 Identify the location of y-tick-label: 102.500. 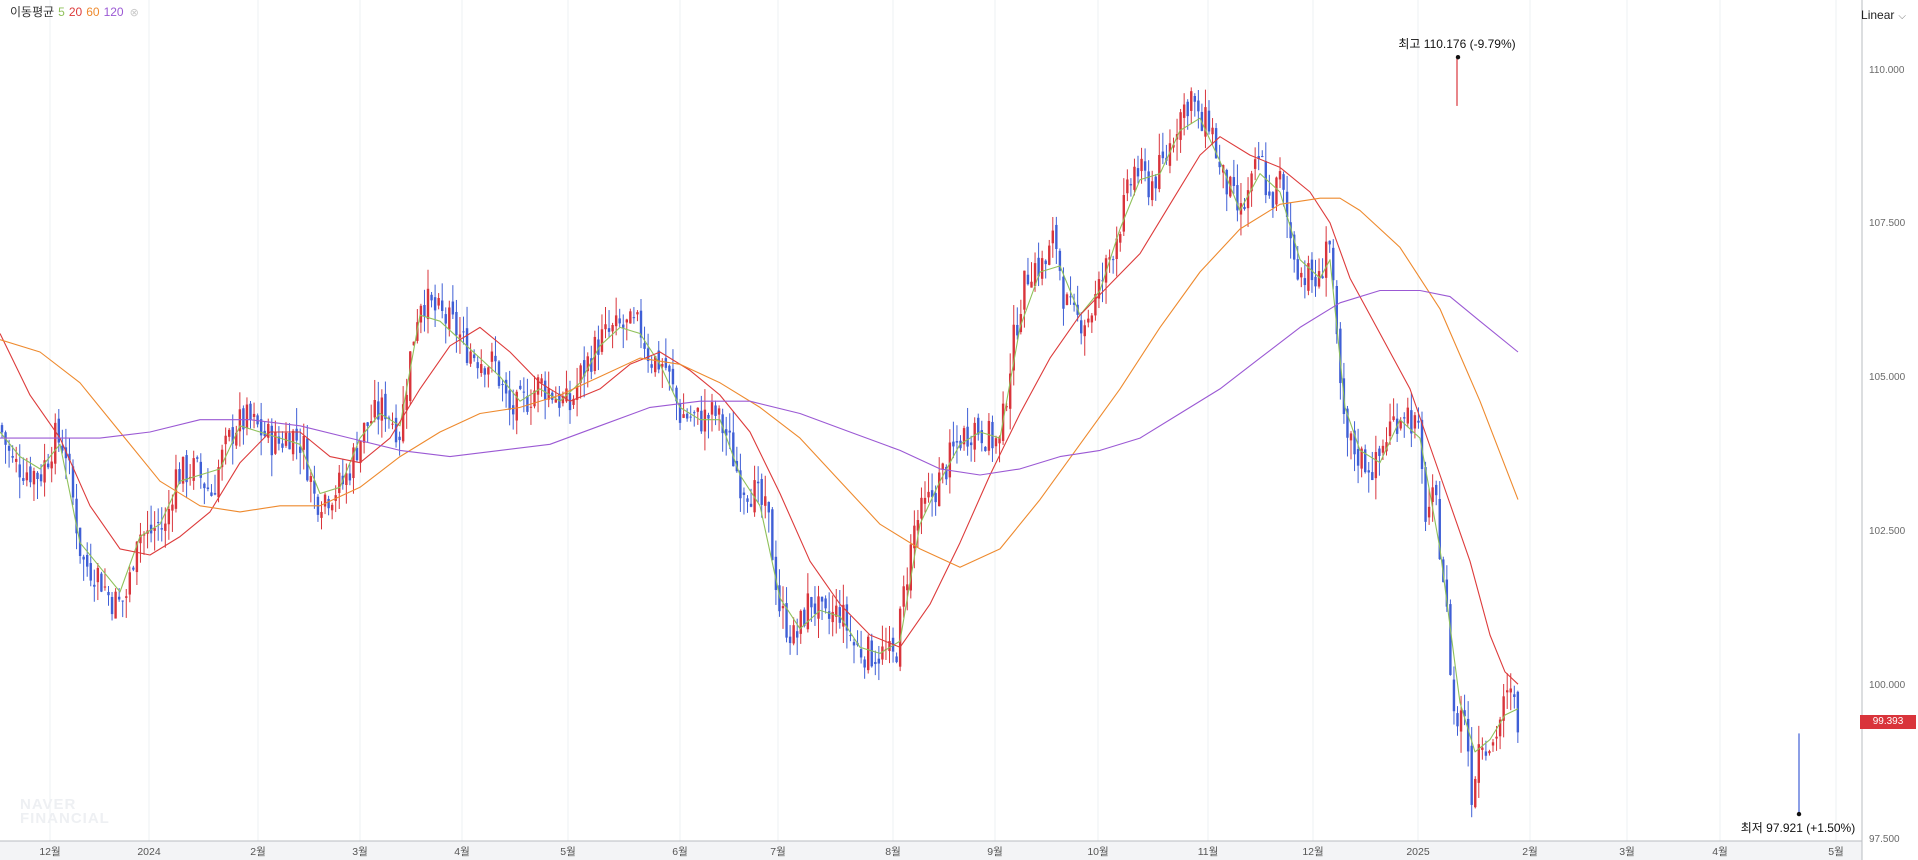
(1887, 531).